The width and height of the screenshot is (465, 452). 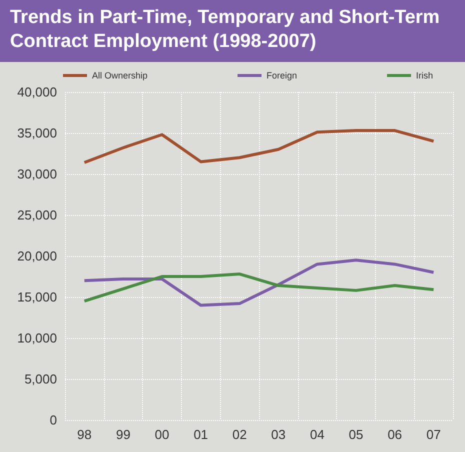 I want to click on x-tick-label: 07, so click(x=433, y=434).